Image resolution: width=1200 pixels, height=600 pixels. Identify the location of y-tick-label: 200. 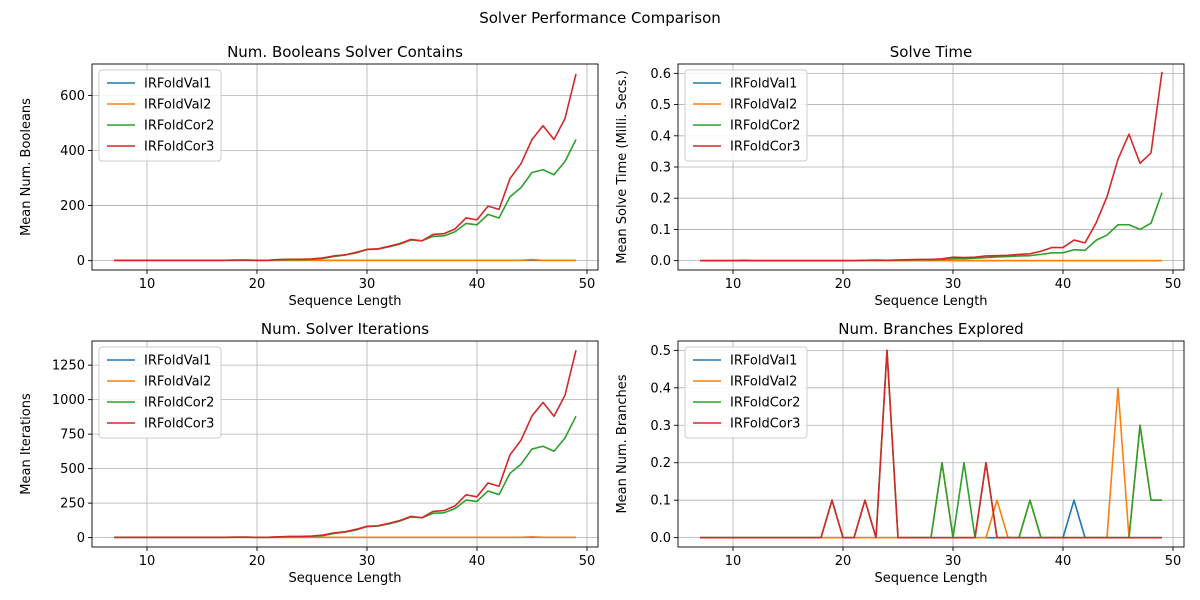
(72, 206).